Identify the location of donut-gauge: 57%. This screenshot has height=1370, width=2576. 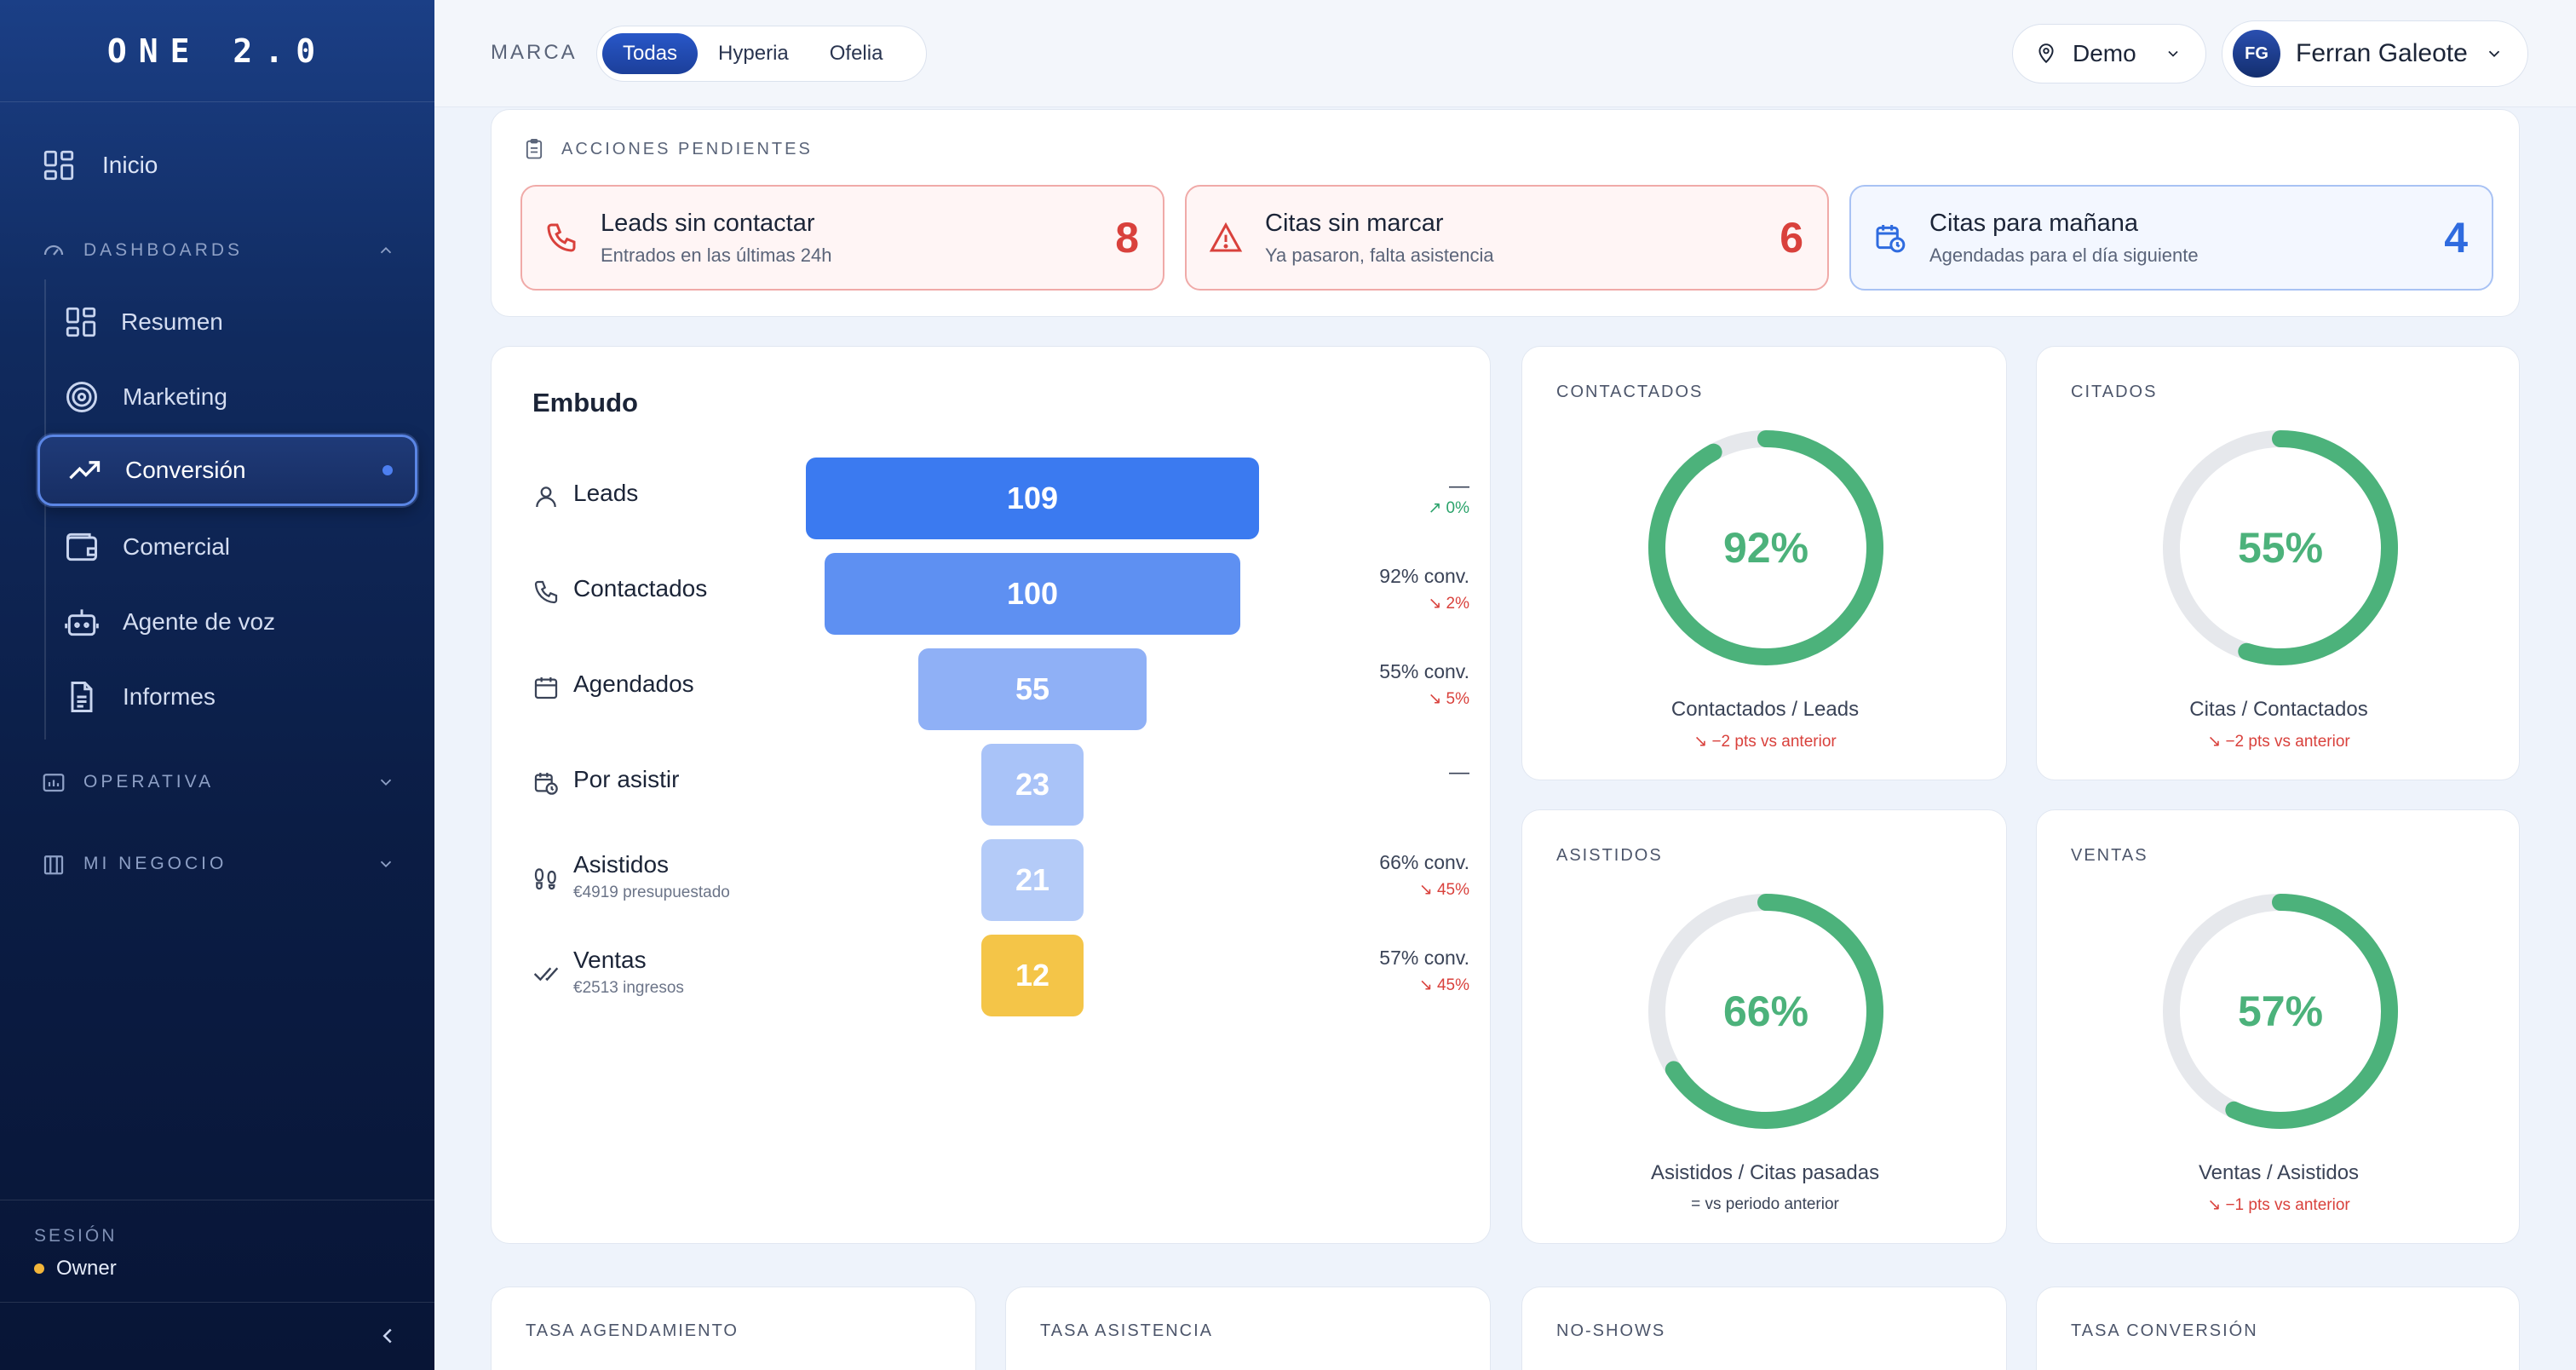
(2280, 1012).